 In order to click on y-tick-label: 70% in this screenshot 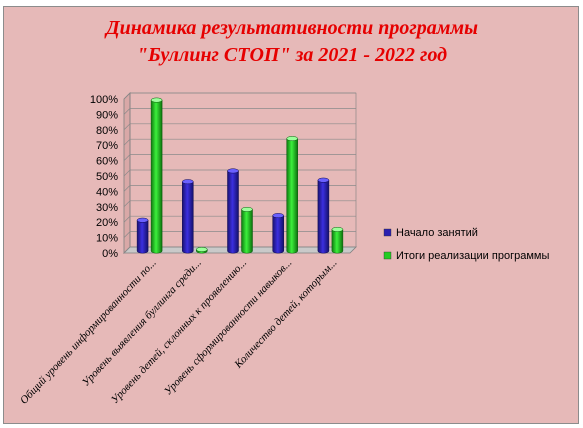, I will do `click(107, 146)`.